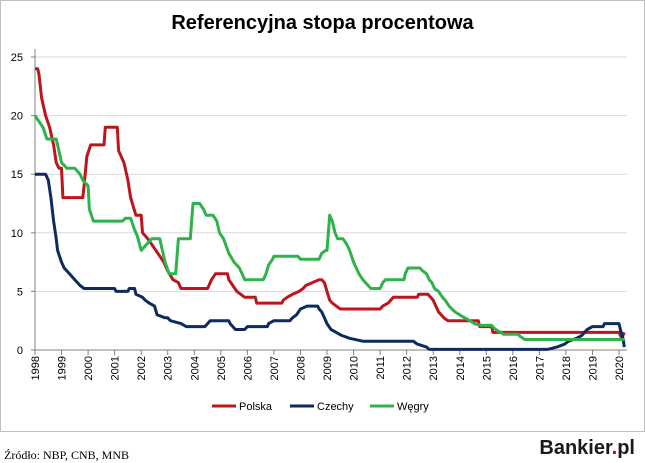  I want to click on legend-label: Czechy, so click(335, 407).